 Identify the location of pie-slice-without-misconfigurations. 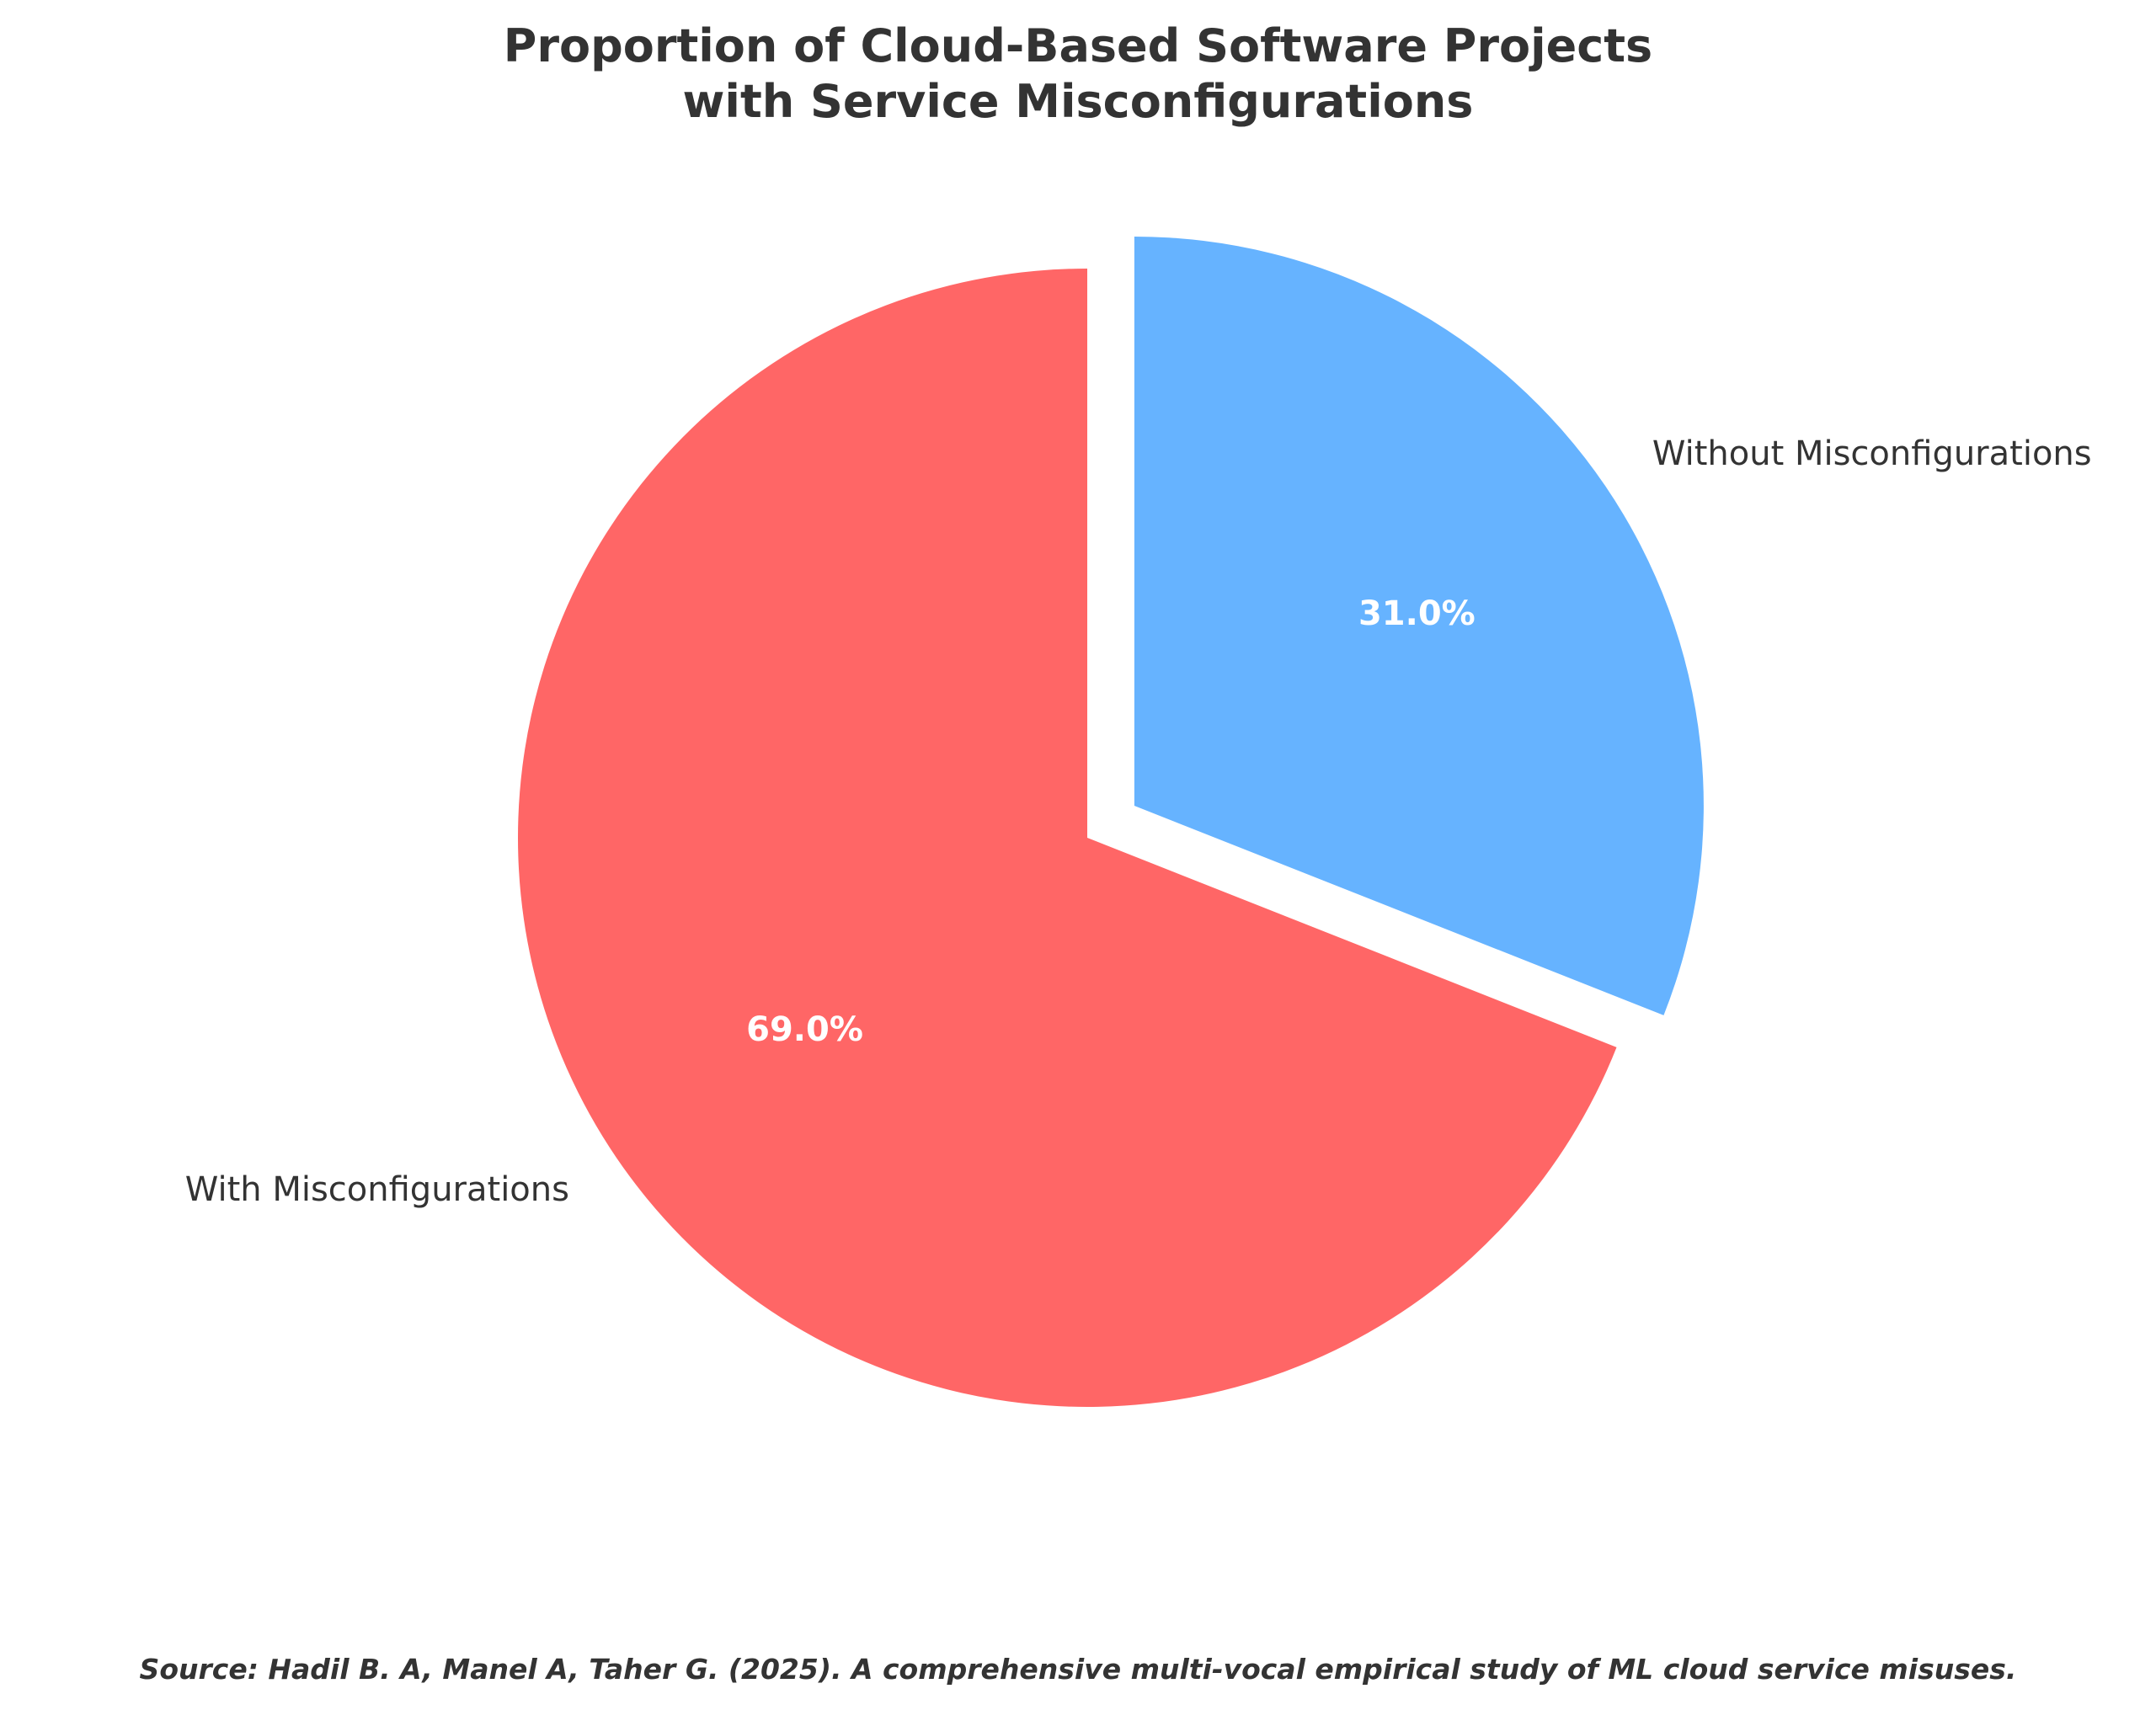
(1419, 626).